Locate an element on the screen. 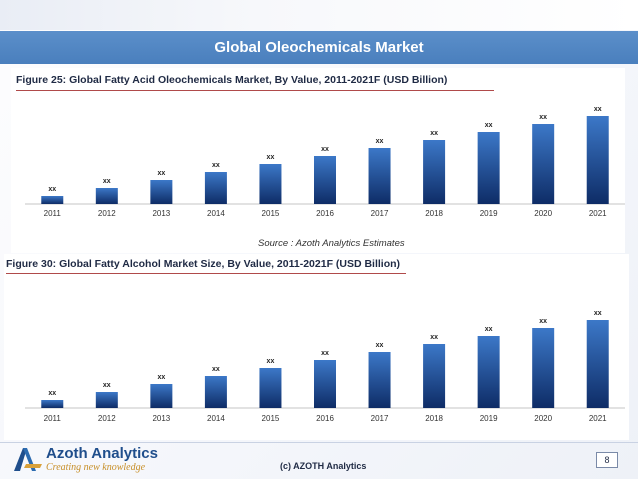 This screenshot has height=479, width=638. page-number: 8 is located at coordinates (607, 460).